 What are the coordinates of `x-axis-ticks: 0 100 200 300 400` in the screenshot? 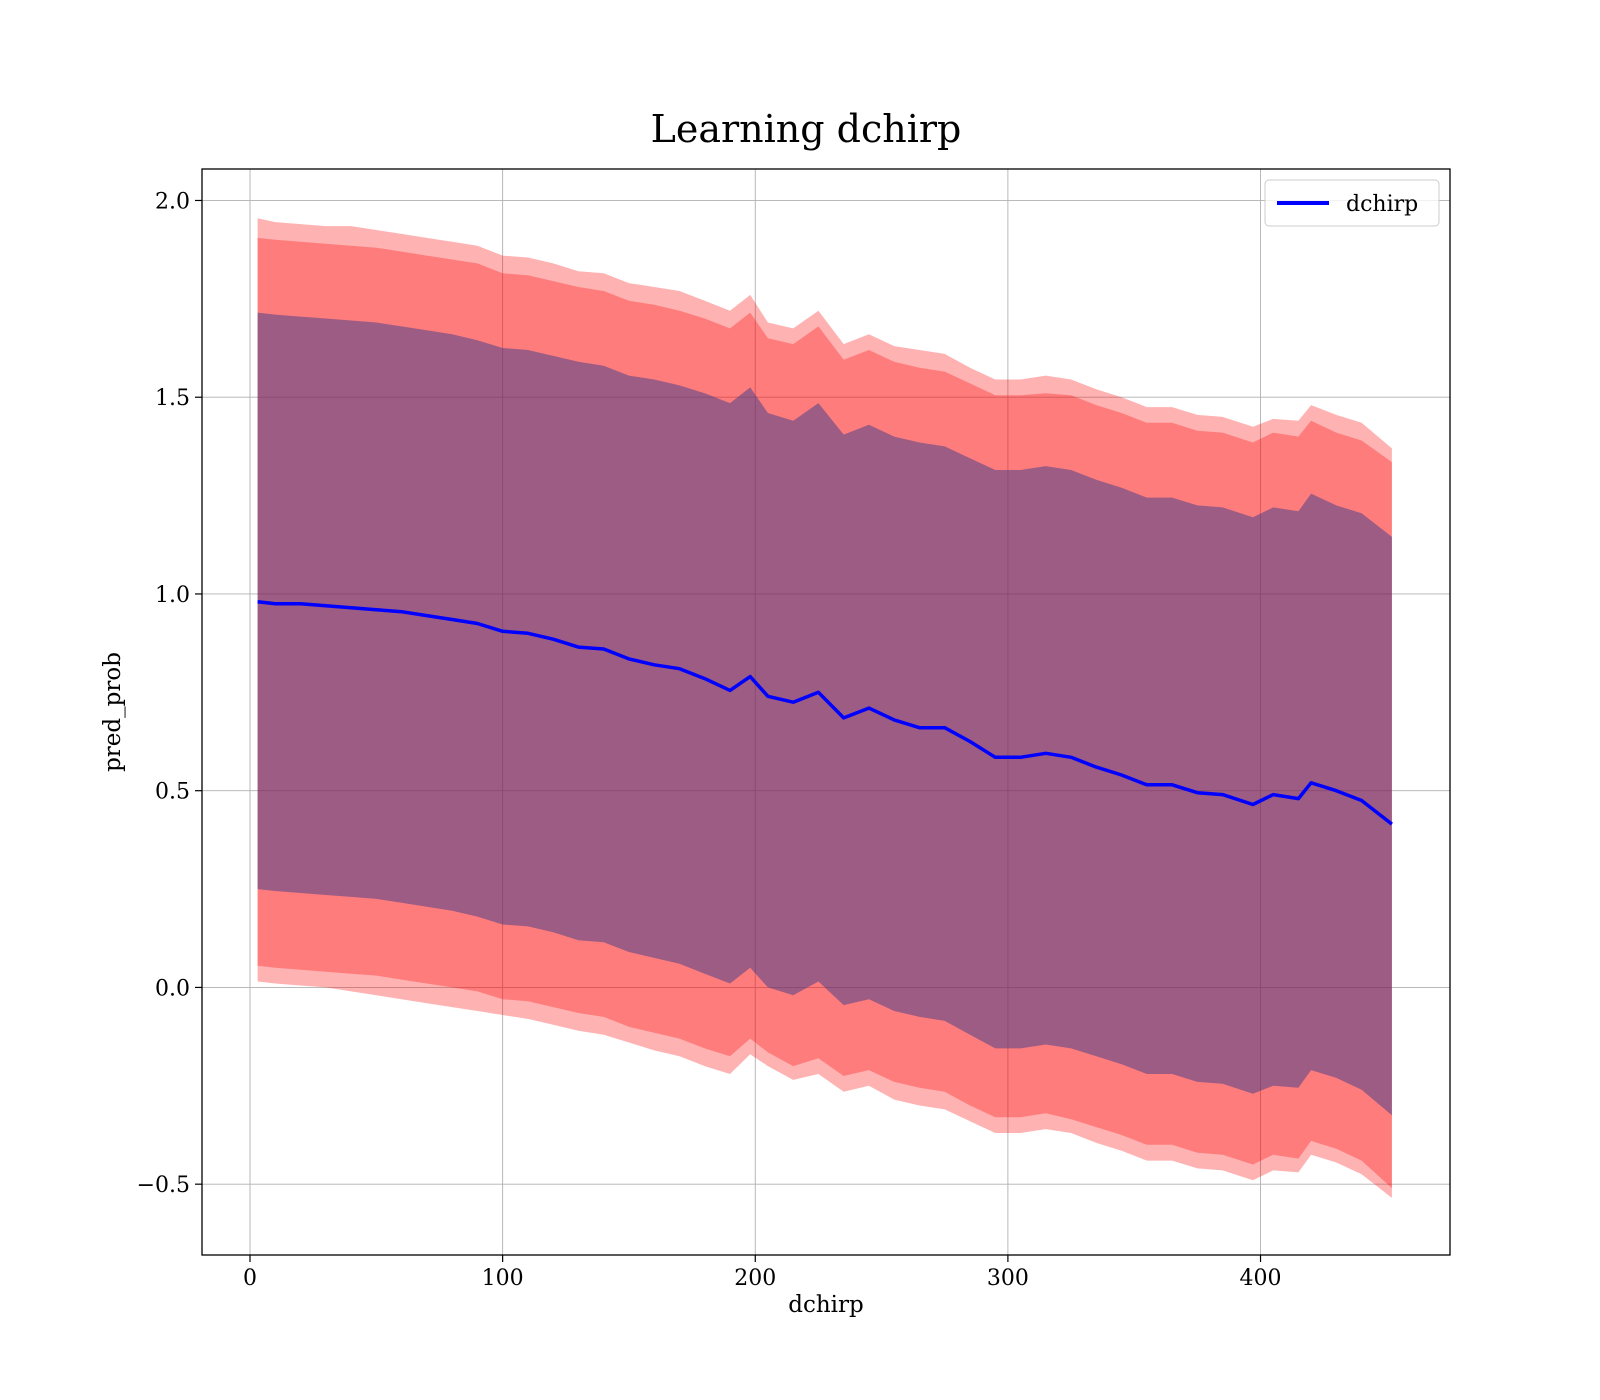 It's located at (762, 1273).